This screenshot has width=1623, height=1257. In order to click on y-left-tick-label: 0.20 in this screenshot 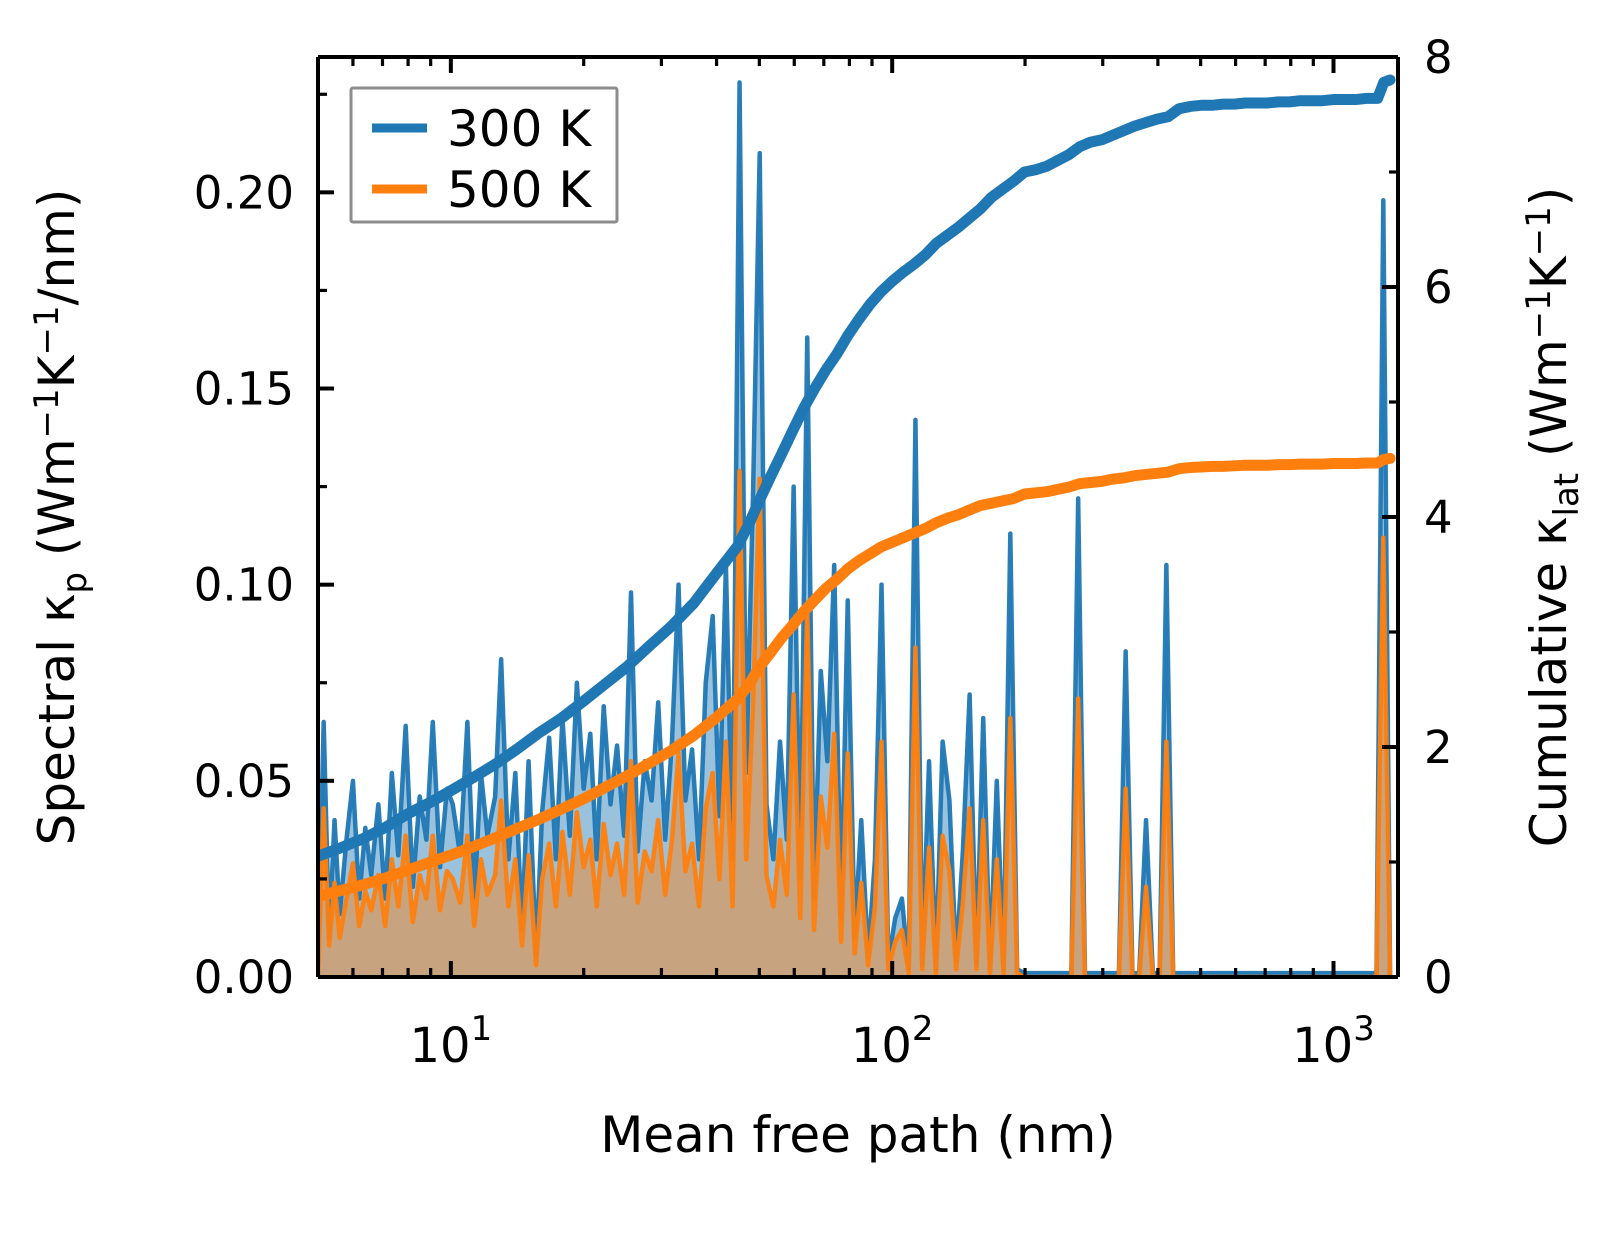, I will do `click(244, 192)`.